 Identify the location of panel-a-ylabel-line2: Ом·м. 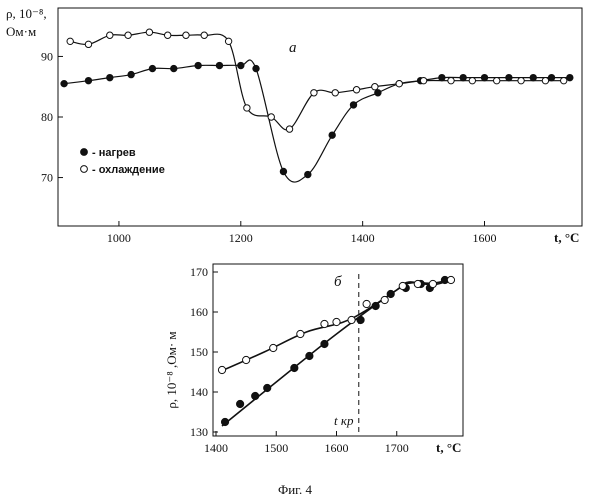
(21, 31).